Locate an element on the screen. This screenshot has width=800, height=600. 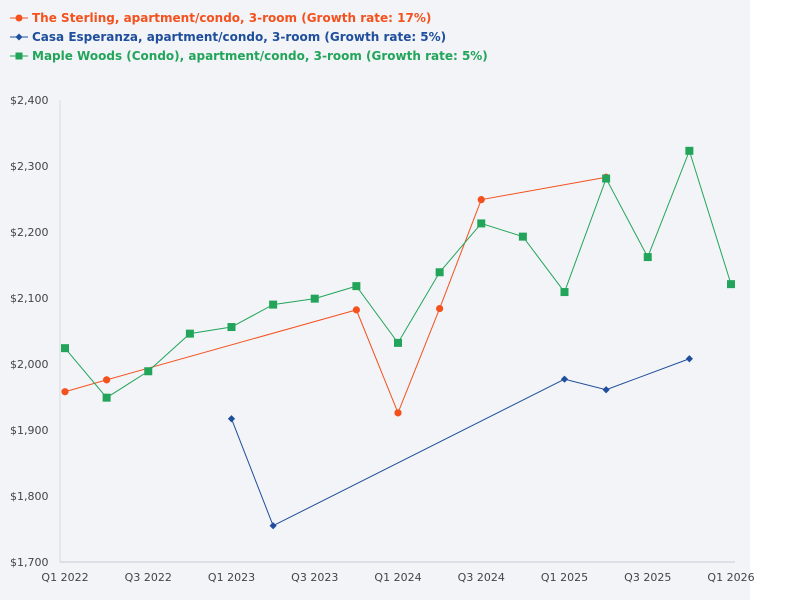
x-tick-label: Q1 2026 is located at coordinates (730, 577).